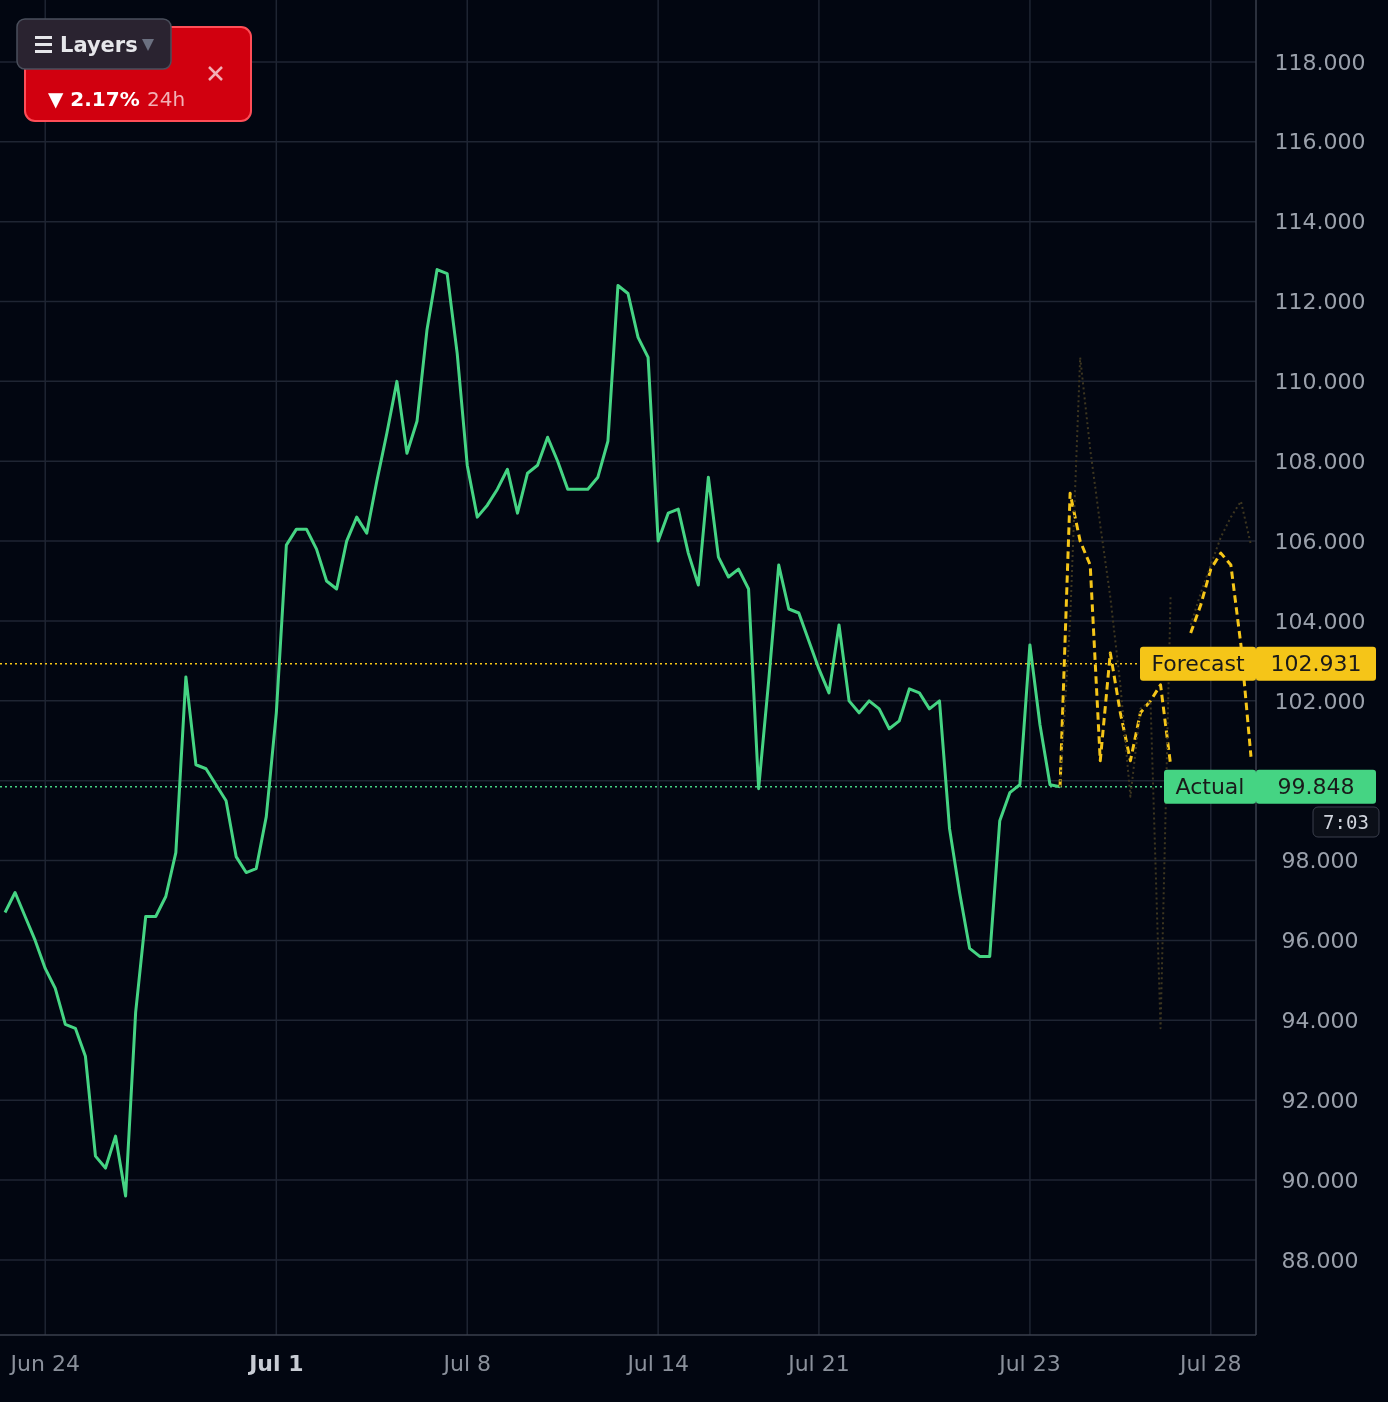  What do you see at coordinates (1210, 1363) in the screenshot?
I see `x-tick-label: Jul 28` at bounding box center [1210, 1363].